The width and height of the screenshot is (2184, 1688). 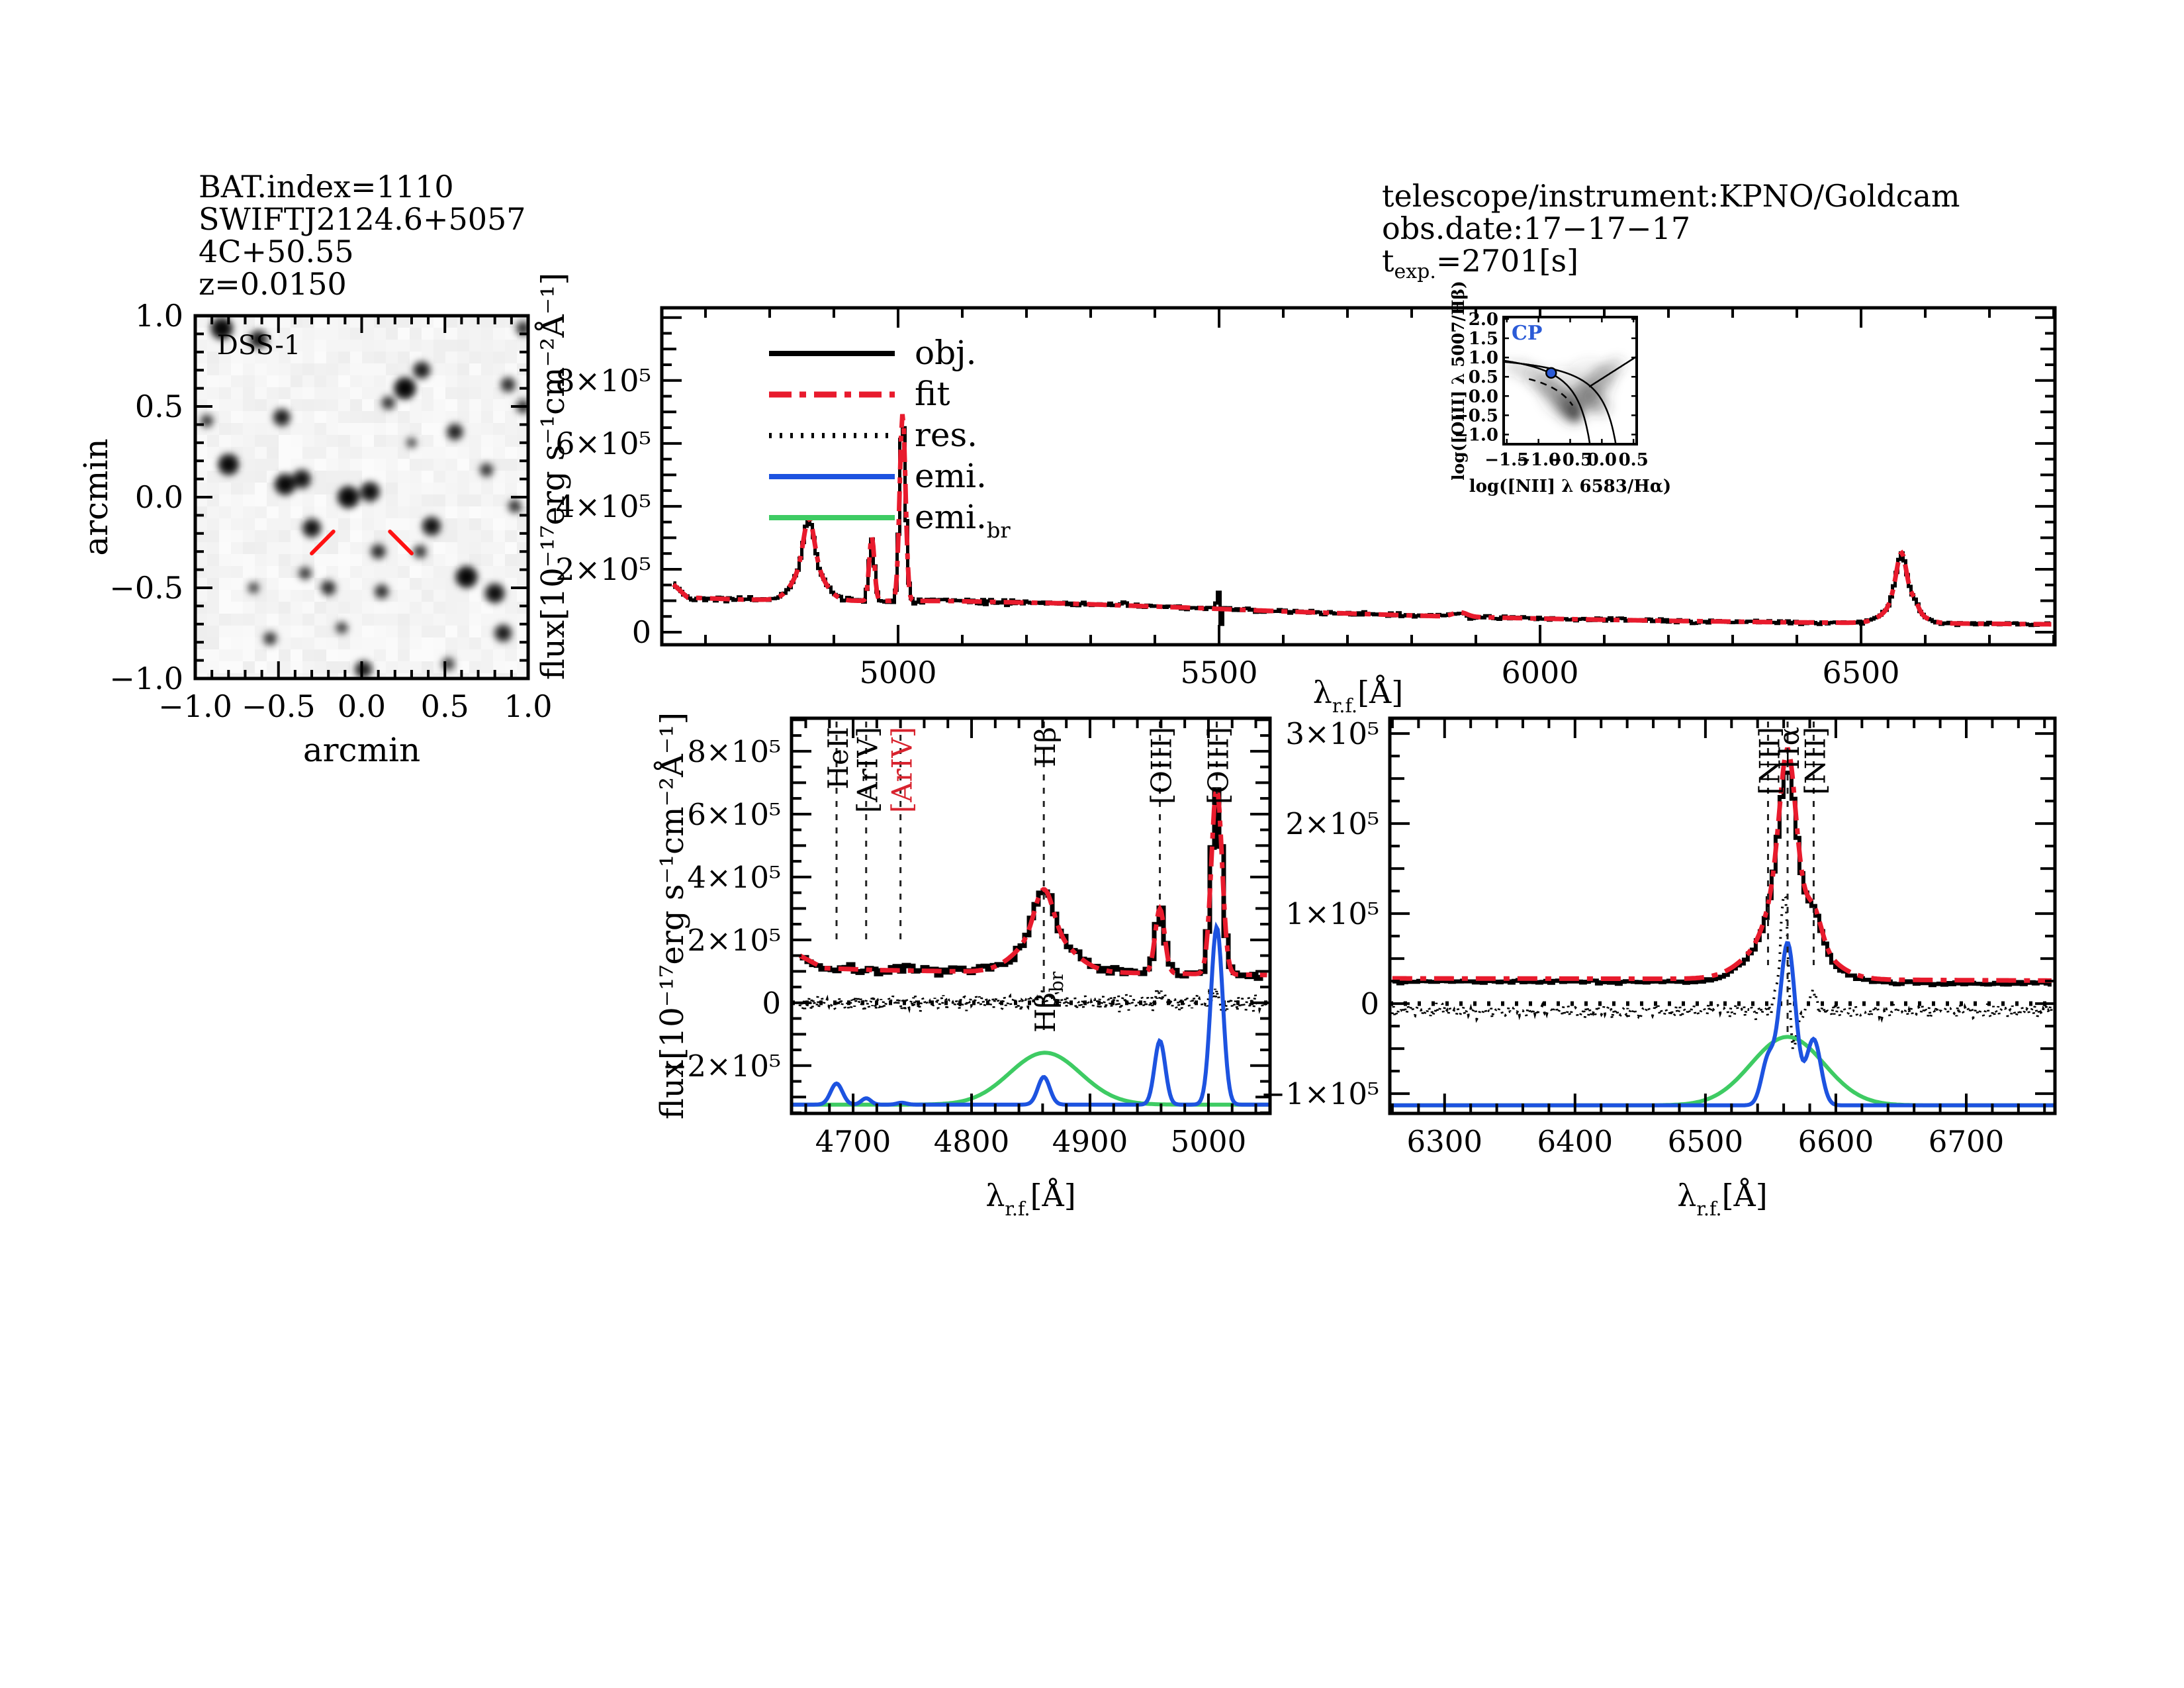 What do you see at coordinates (1671, 196) in the screenshot?
I see `telescope-instrument: telescope/instrument:KPNO/Goldcam` at bounding box center [1671, 196].